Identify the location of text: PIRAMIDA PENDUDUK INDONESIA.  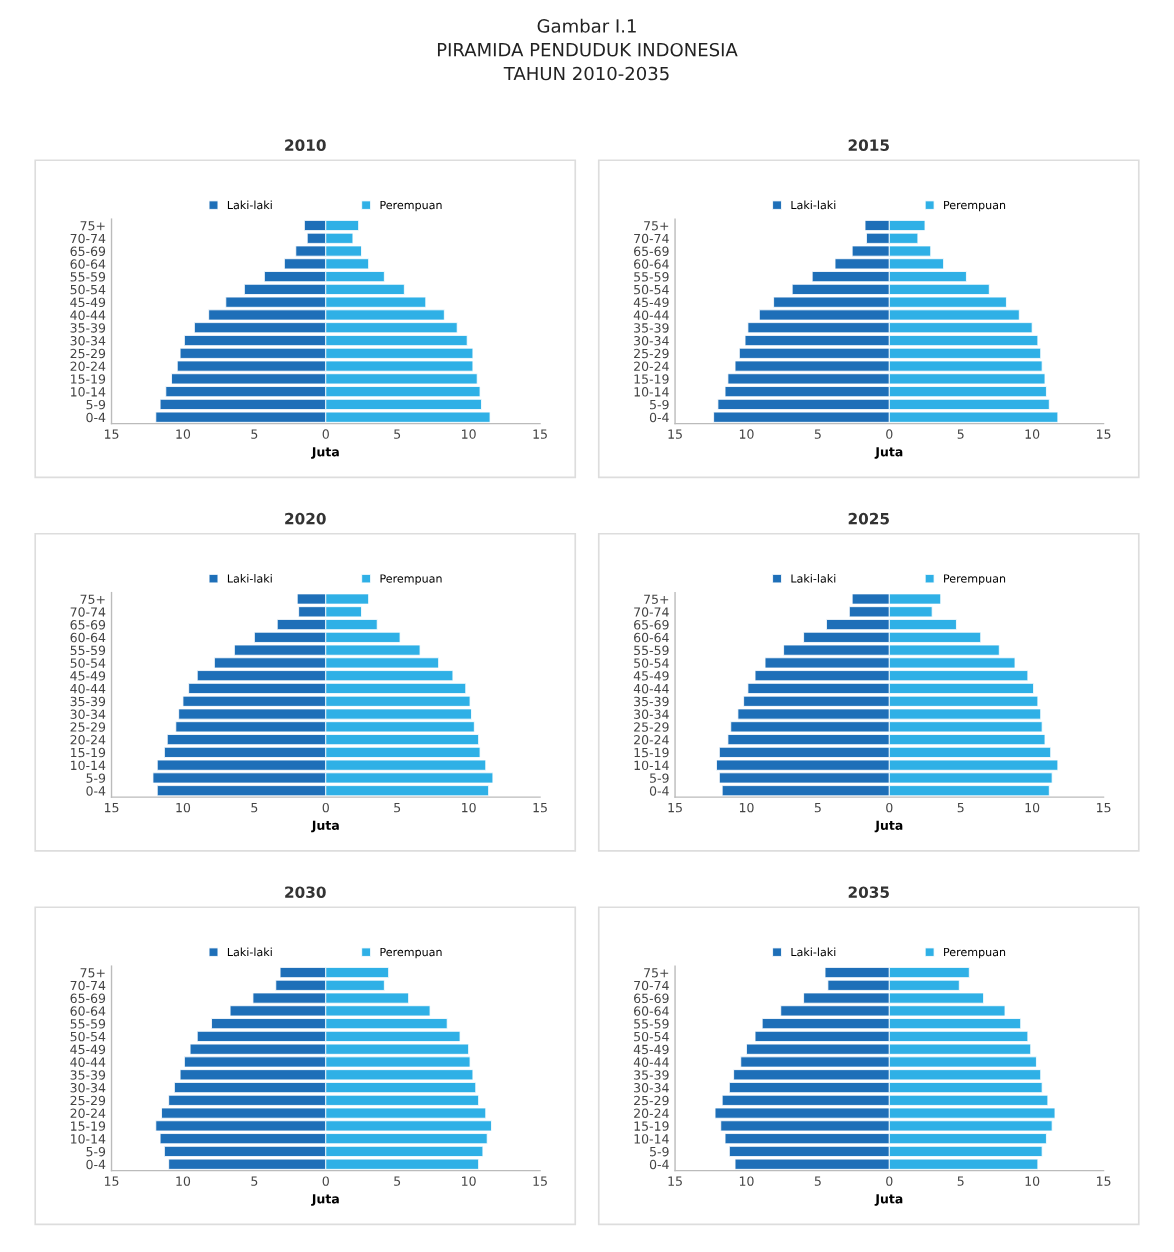
(587, 49).